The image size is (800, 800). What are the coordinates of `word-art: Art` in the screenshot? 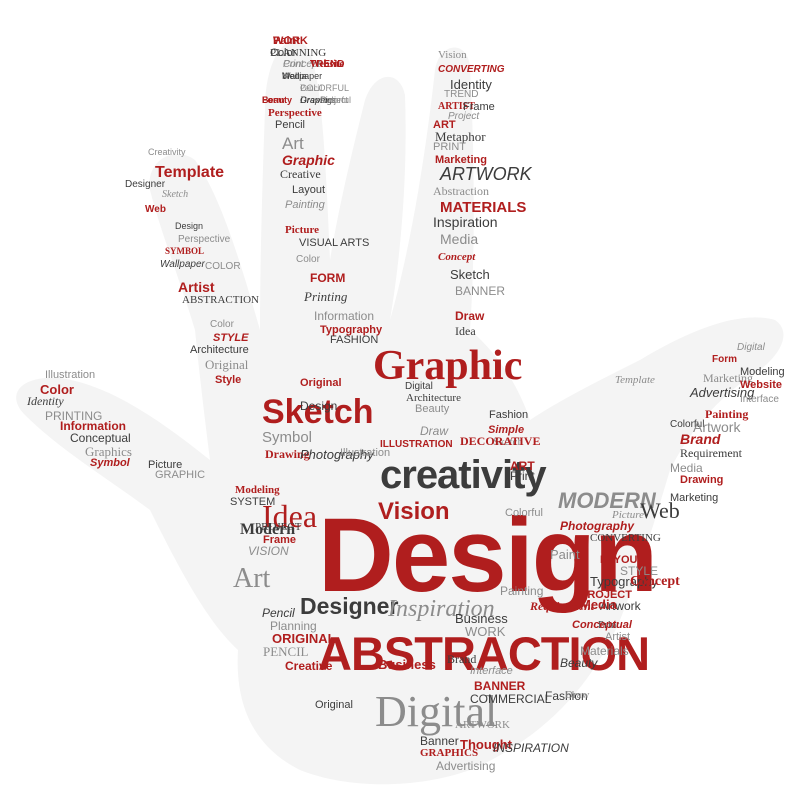 It's located at (252, 578).